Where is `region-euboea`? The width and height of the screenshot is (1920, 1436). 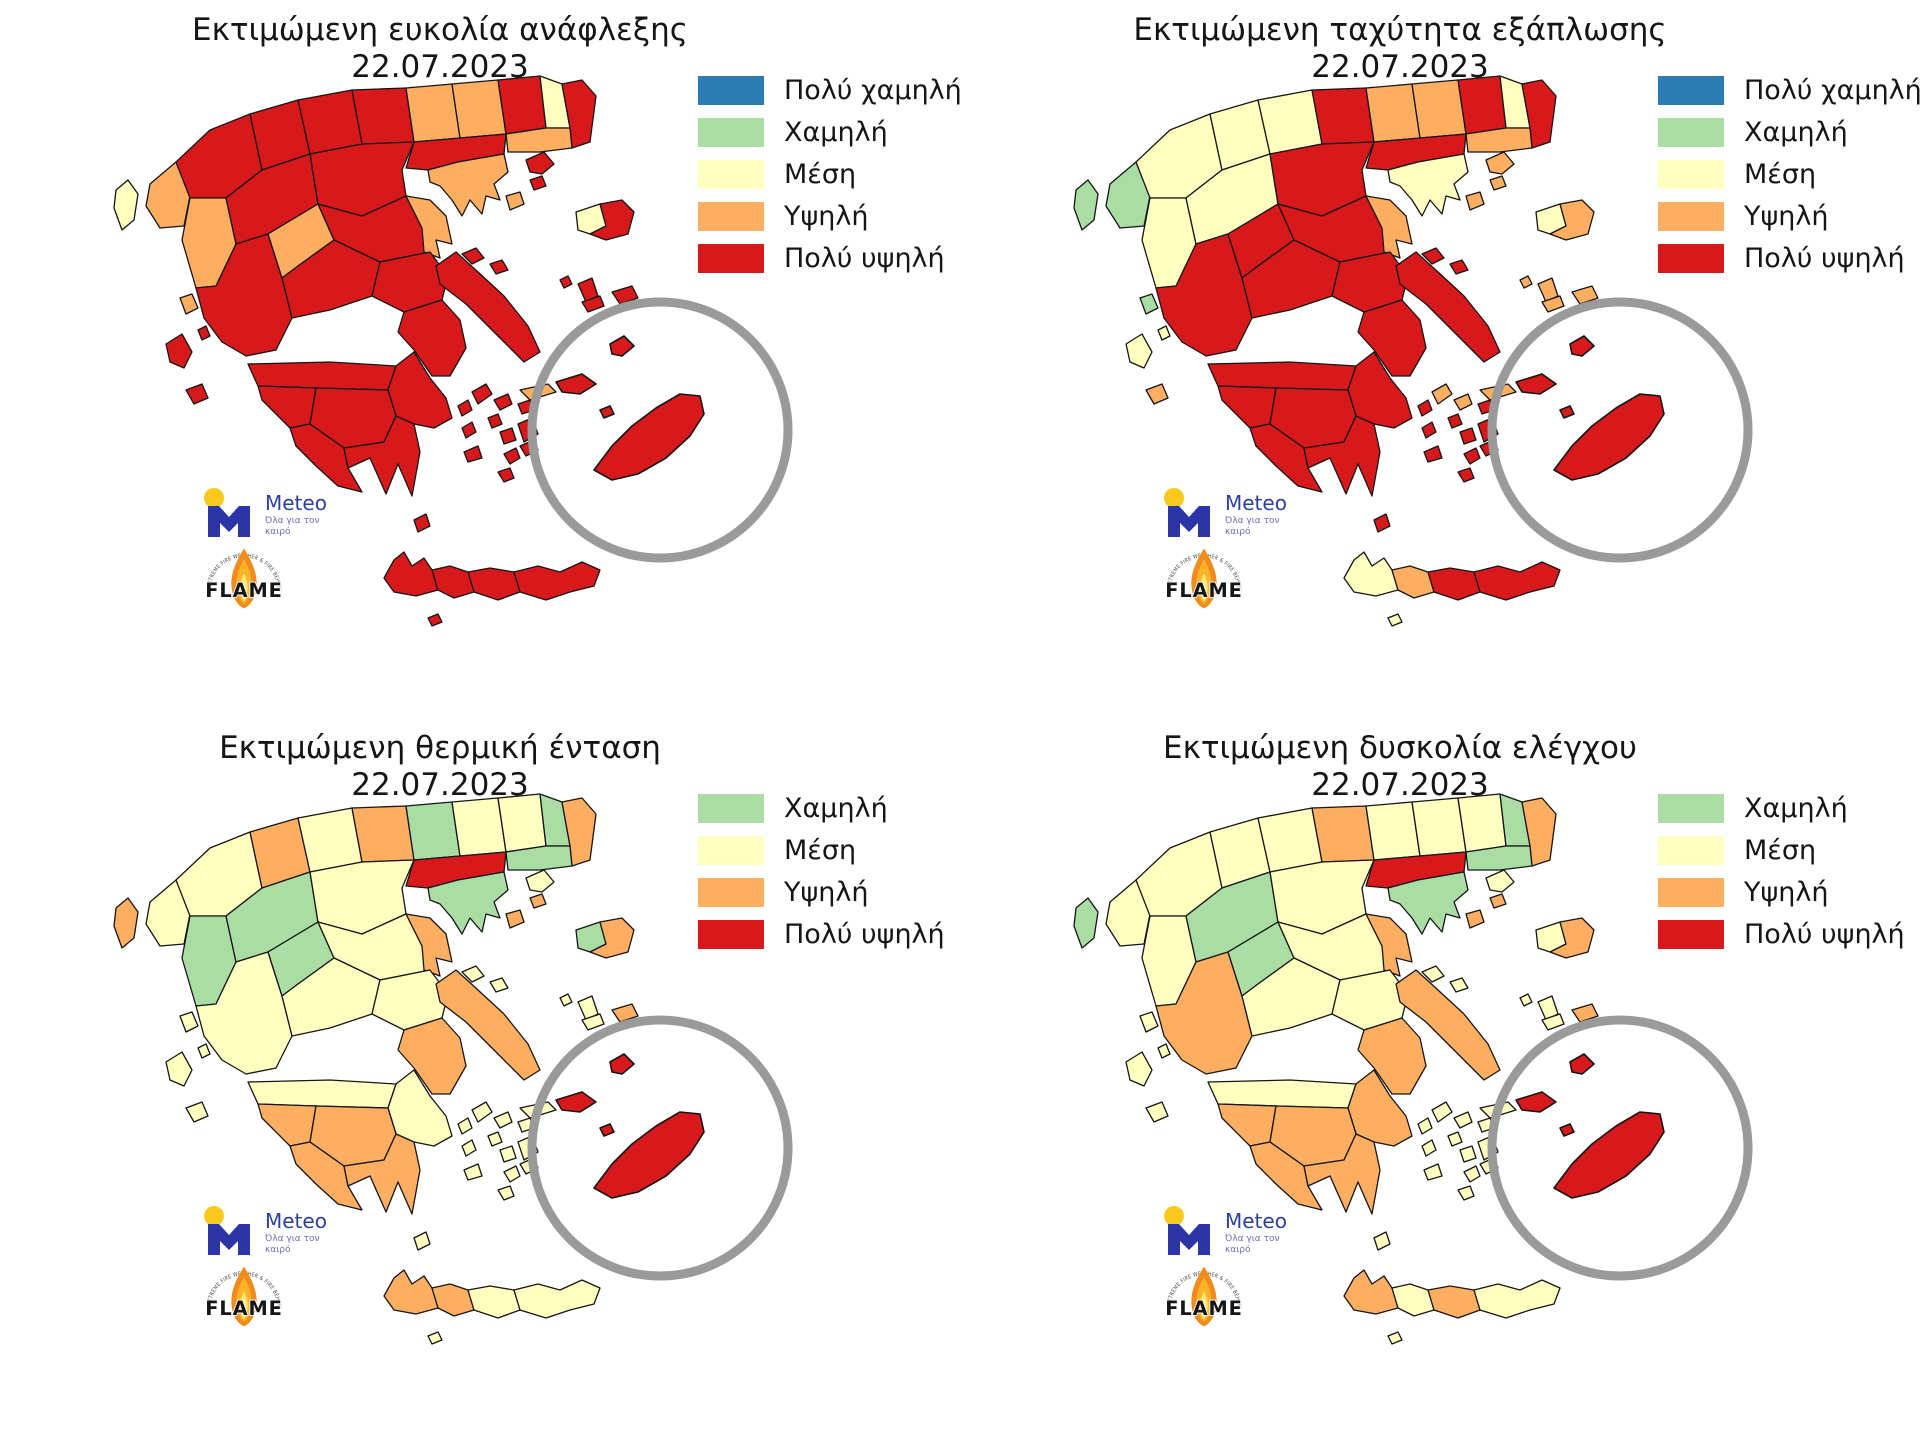 region-euboea is located at coordinates (1448, 1025).